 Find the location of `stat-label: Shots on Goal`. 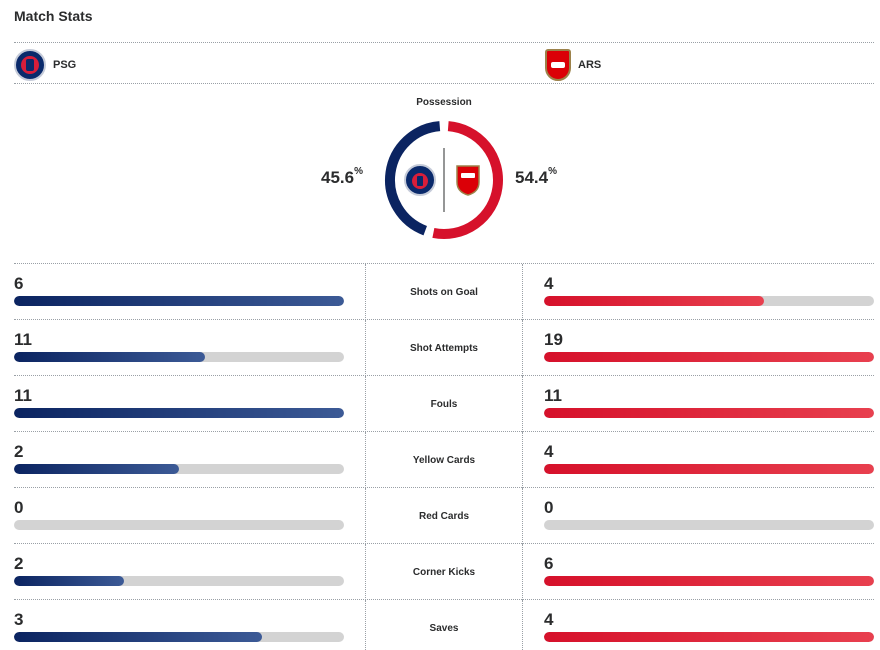

stat-label: Shots on Goal is located at coordinates (444, 292).